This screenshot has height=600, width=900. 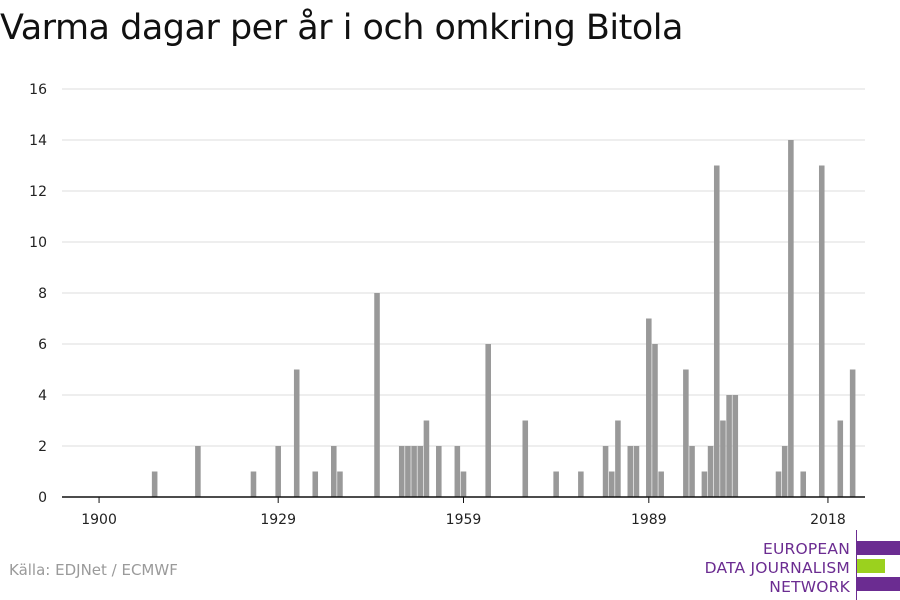 I want to click on bar-2012, so click(x=791, y=318).